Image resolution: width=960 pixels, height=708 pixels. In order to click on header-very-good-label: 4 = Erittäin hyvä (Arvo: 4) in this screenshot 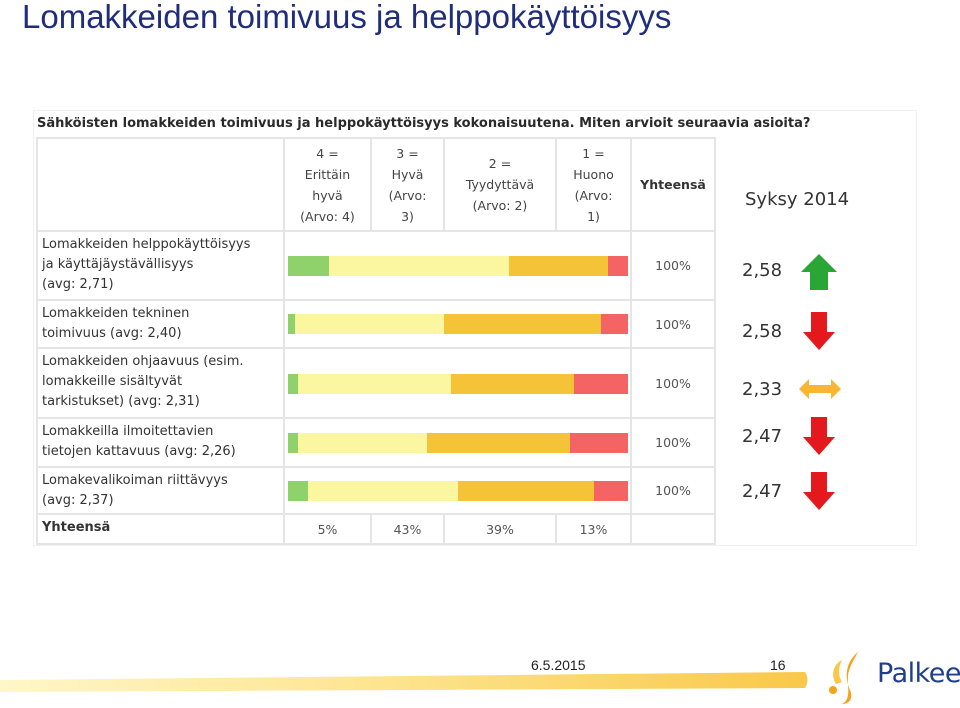, I will do `click(327, 184)`.